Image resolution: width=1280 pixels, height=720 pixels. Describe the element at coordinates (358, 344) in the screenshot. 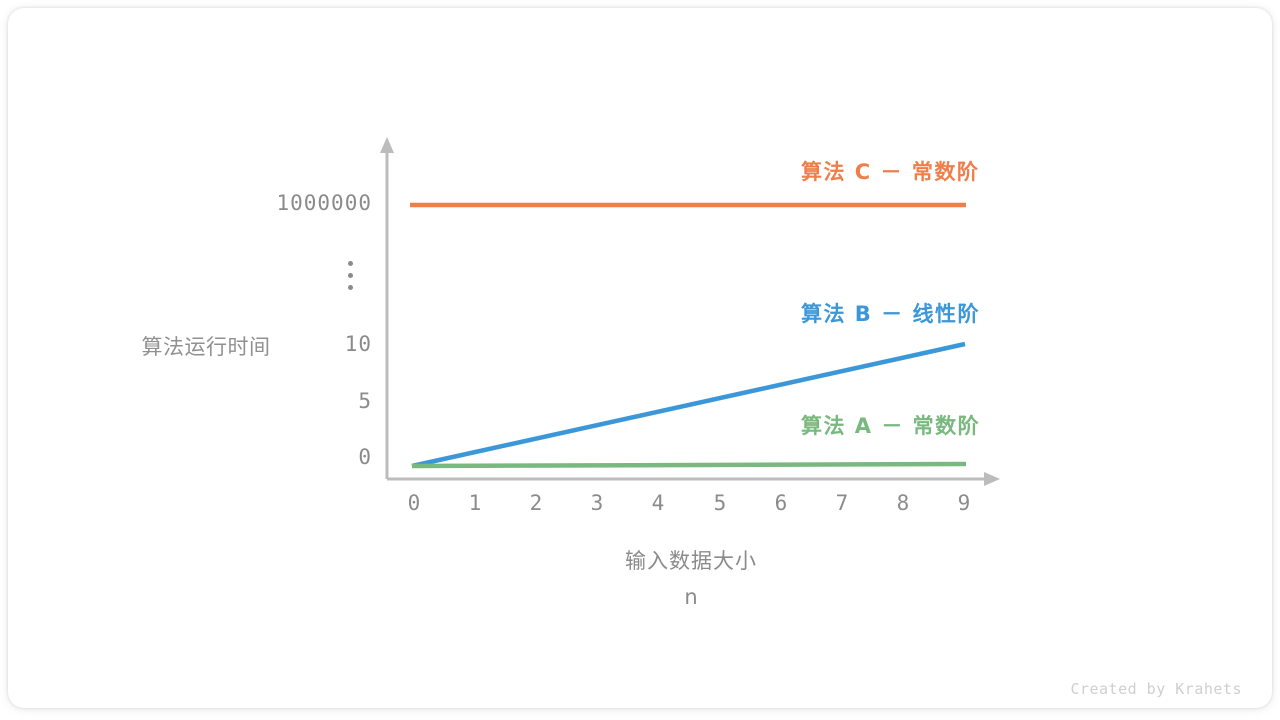

I see `y-tick-label: 10` at that location.